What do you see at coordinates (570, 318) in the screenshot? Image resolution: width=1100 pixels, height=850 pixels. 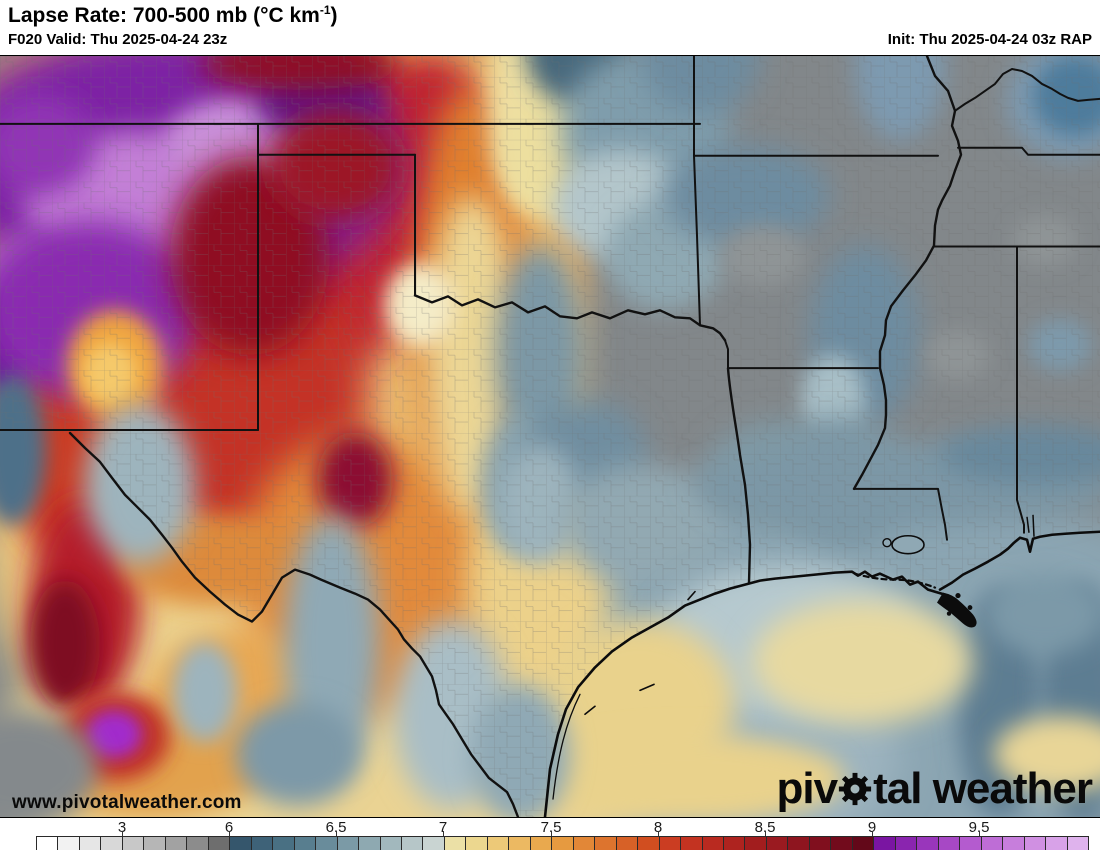 I see `red-river` at bounding box center [570, 318].